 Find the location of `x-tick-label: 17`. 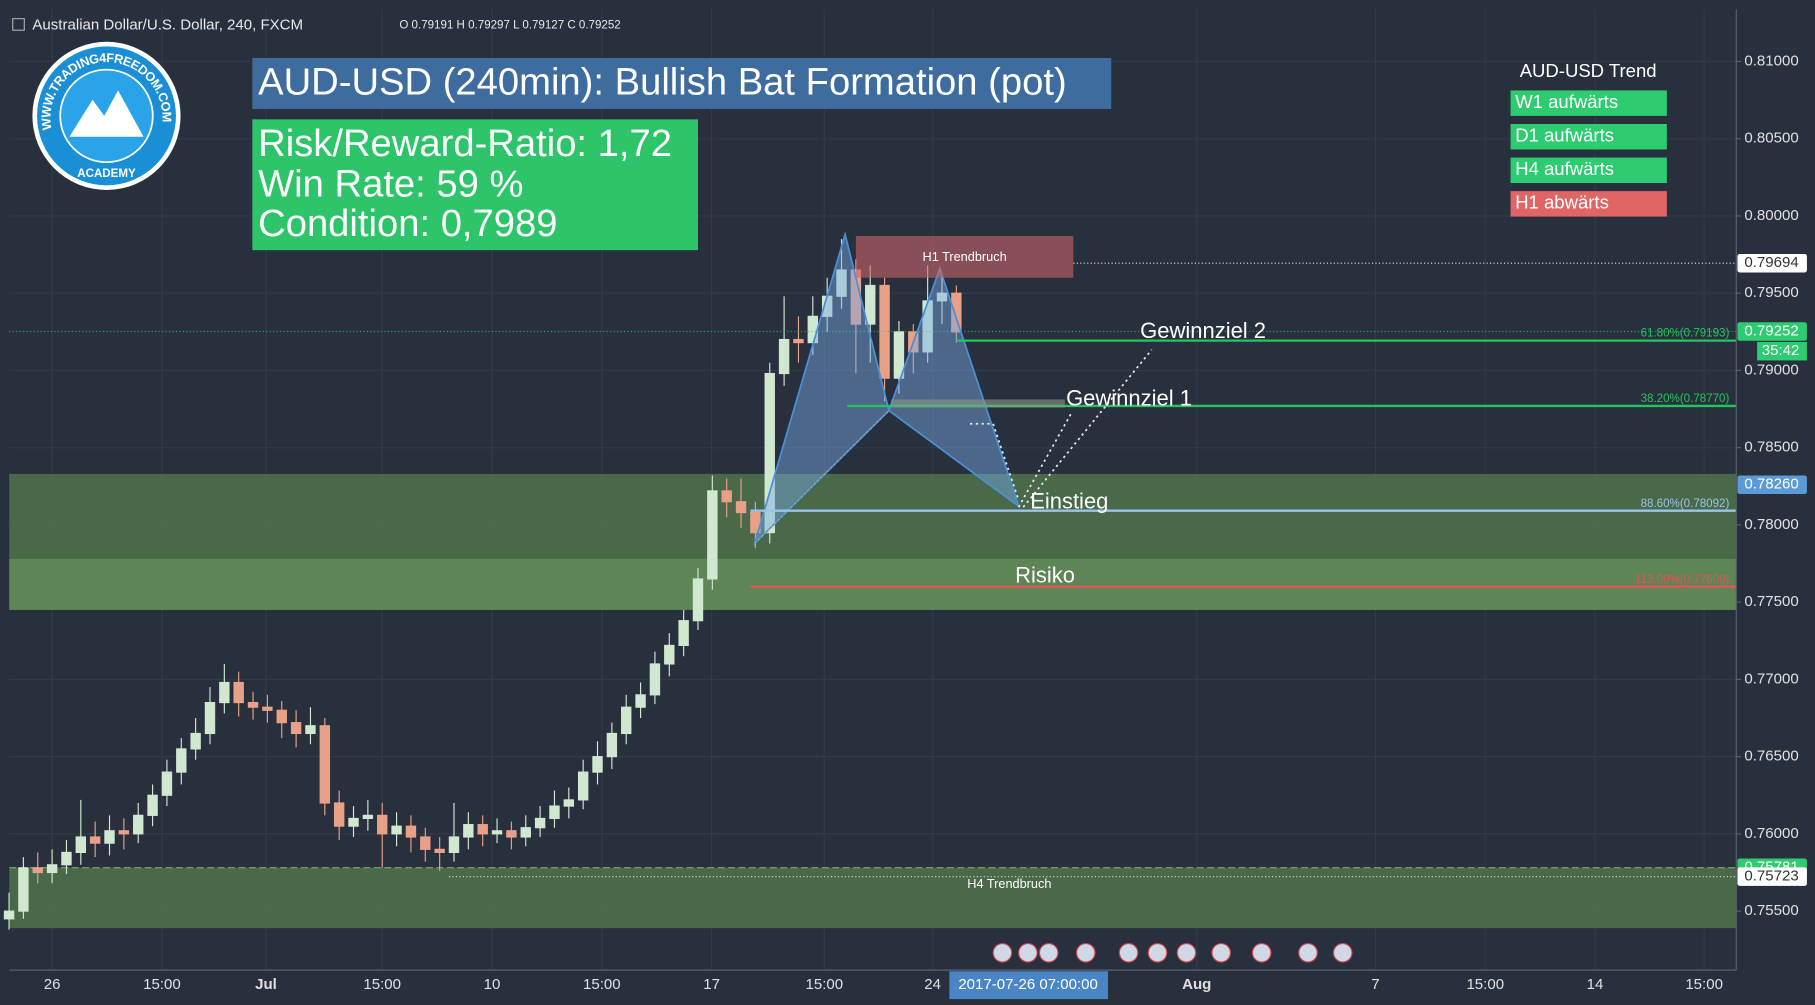

x-tick-label: 17 is located at coordinates (711, 984).